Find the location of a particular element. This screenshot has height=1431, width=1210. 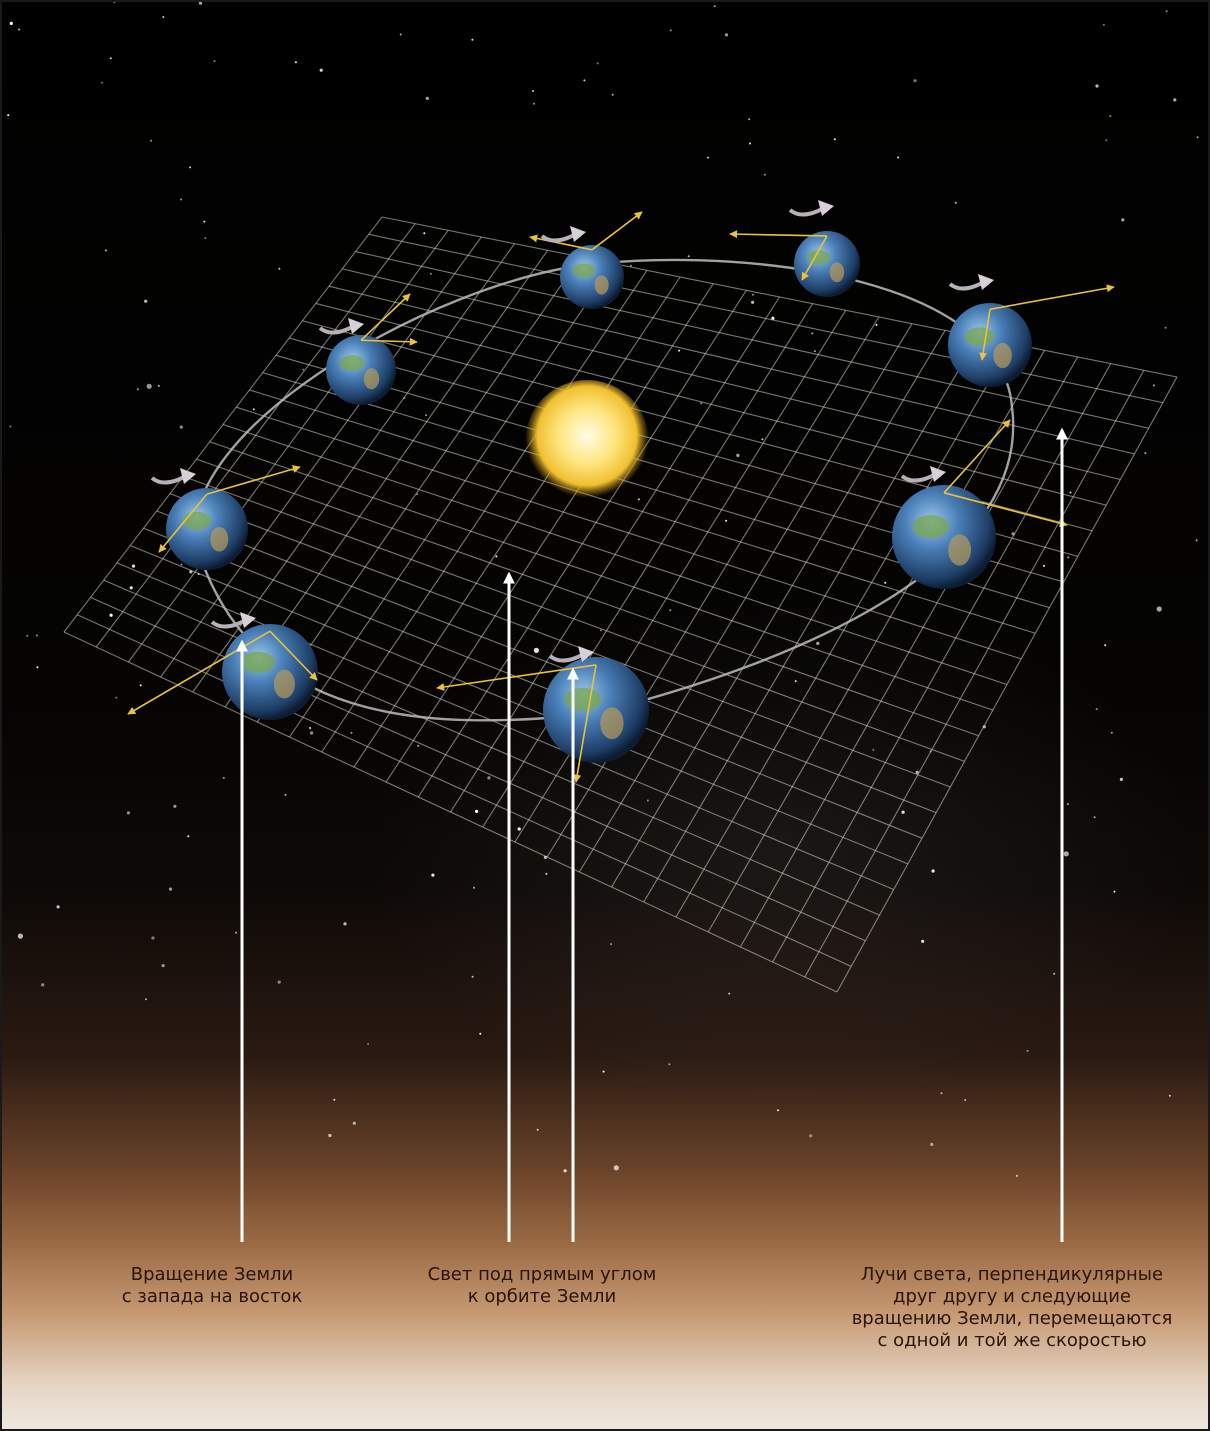

caption-light-right-angle: Свет под прямым углом к орбите Земли is located at coordinates (542, 1285).